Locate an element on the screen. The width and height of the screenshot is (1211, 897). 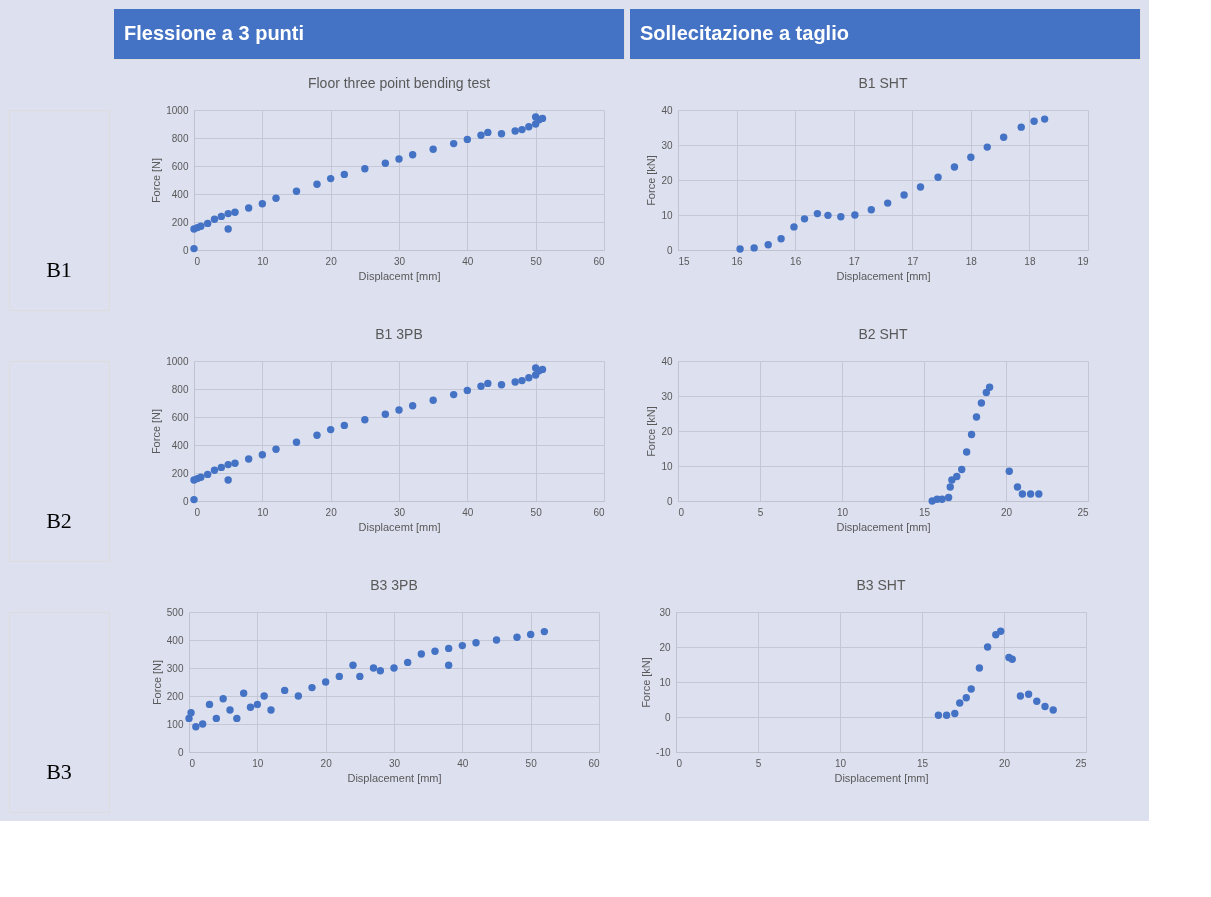
x-tick-label: 25 is located at coordinates (1083, 512).